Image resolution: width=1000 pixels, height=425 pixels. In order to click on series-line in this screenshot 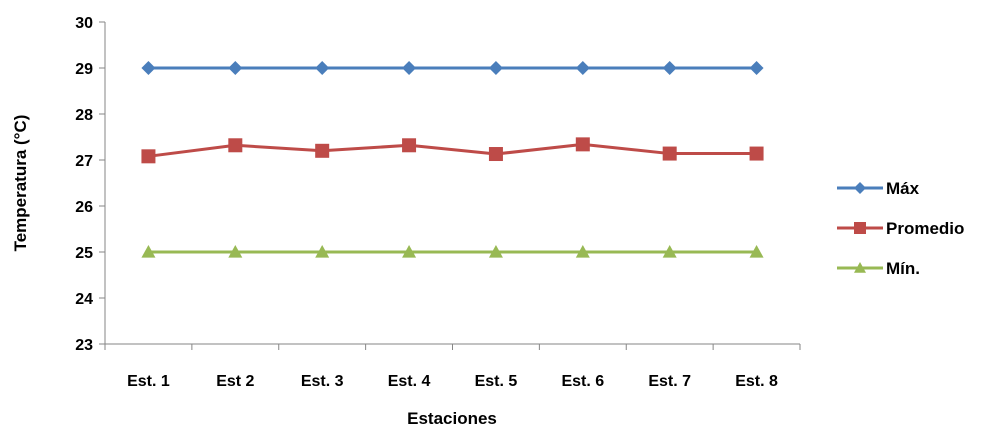, I will do `click(452, 150)`.